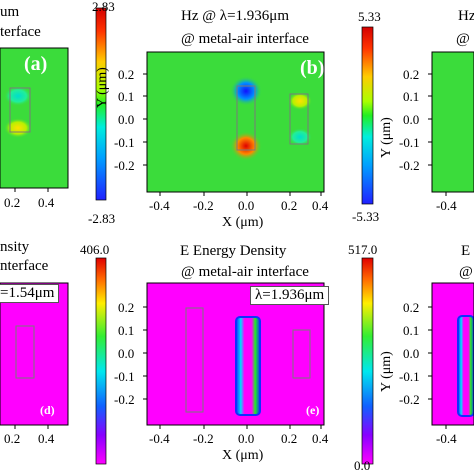 This screenshot has height=474, width=474. I want to click on panel-b-colorbar-min: -5.33, so click(366, 216).